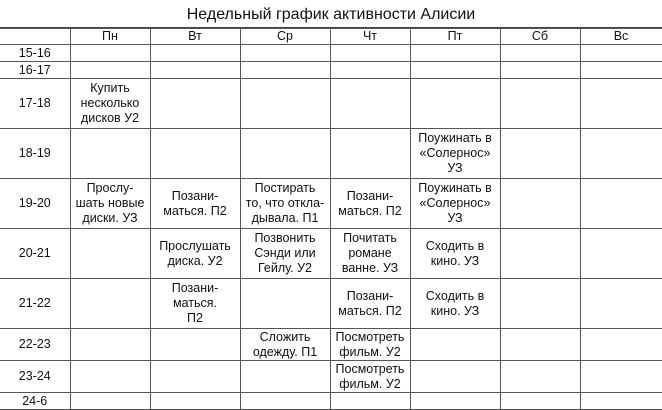 This screenshot has width=662, height=410. What do you see at coordinates (35, 53) in the screenshot?
I see `time-slot: 15-16` at bounding box center [35, 53].